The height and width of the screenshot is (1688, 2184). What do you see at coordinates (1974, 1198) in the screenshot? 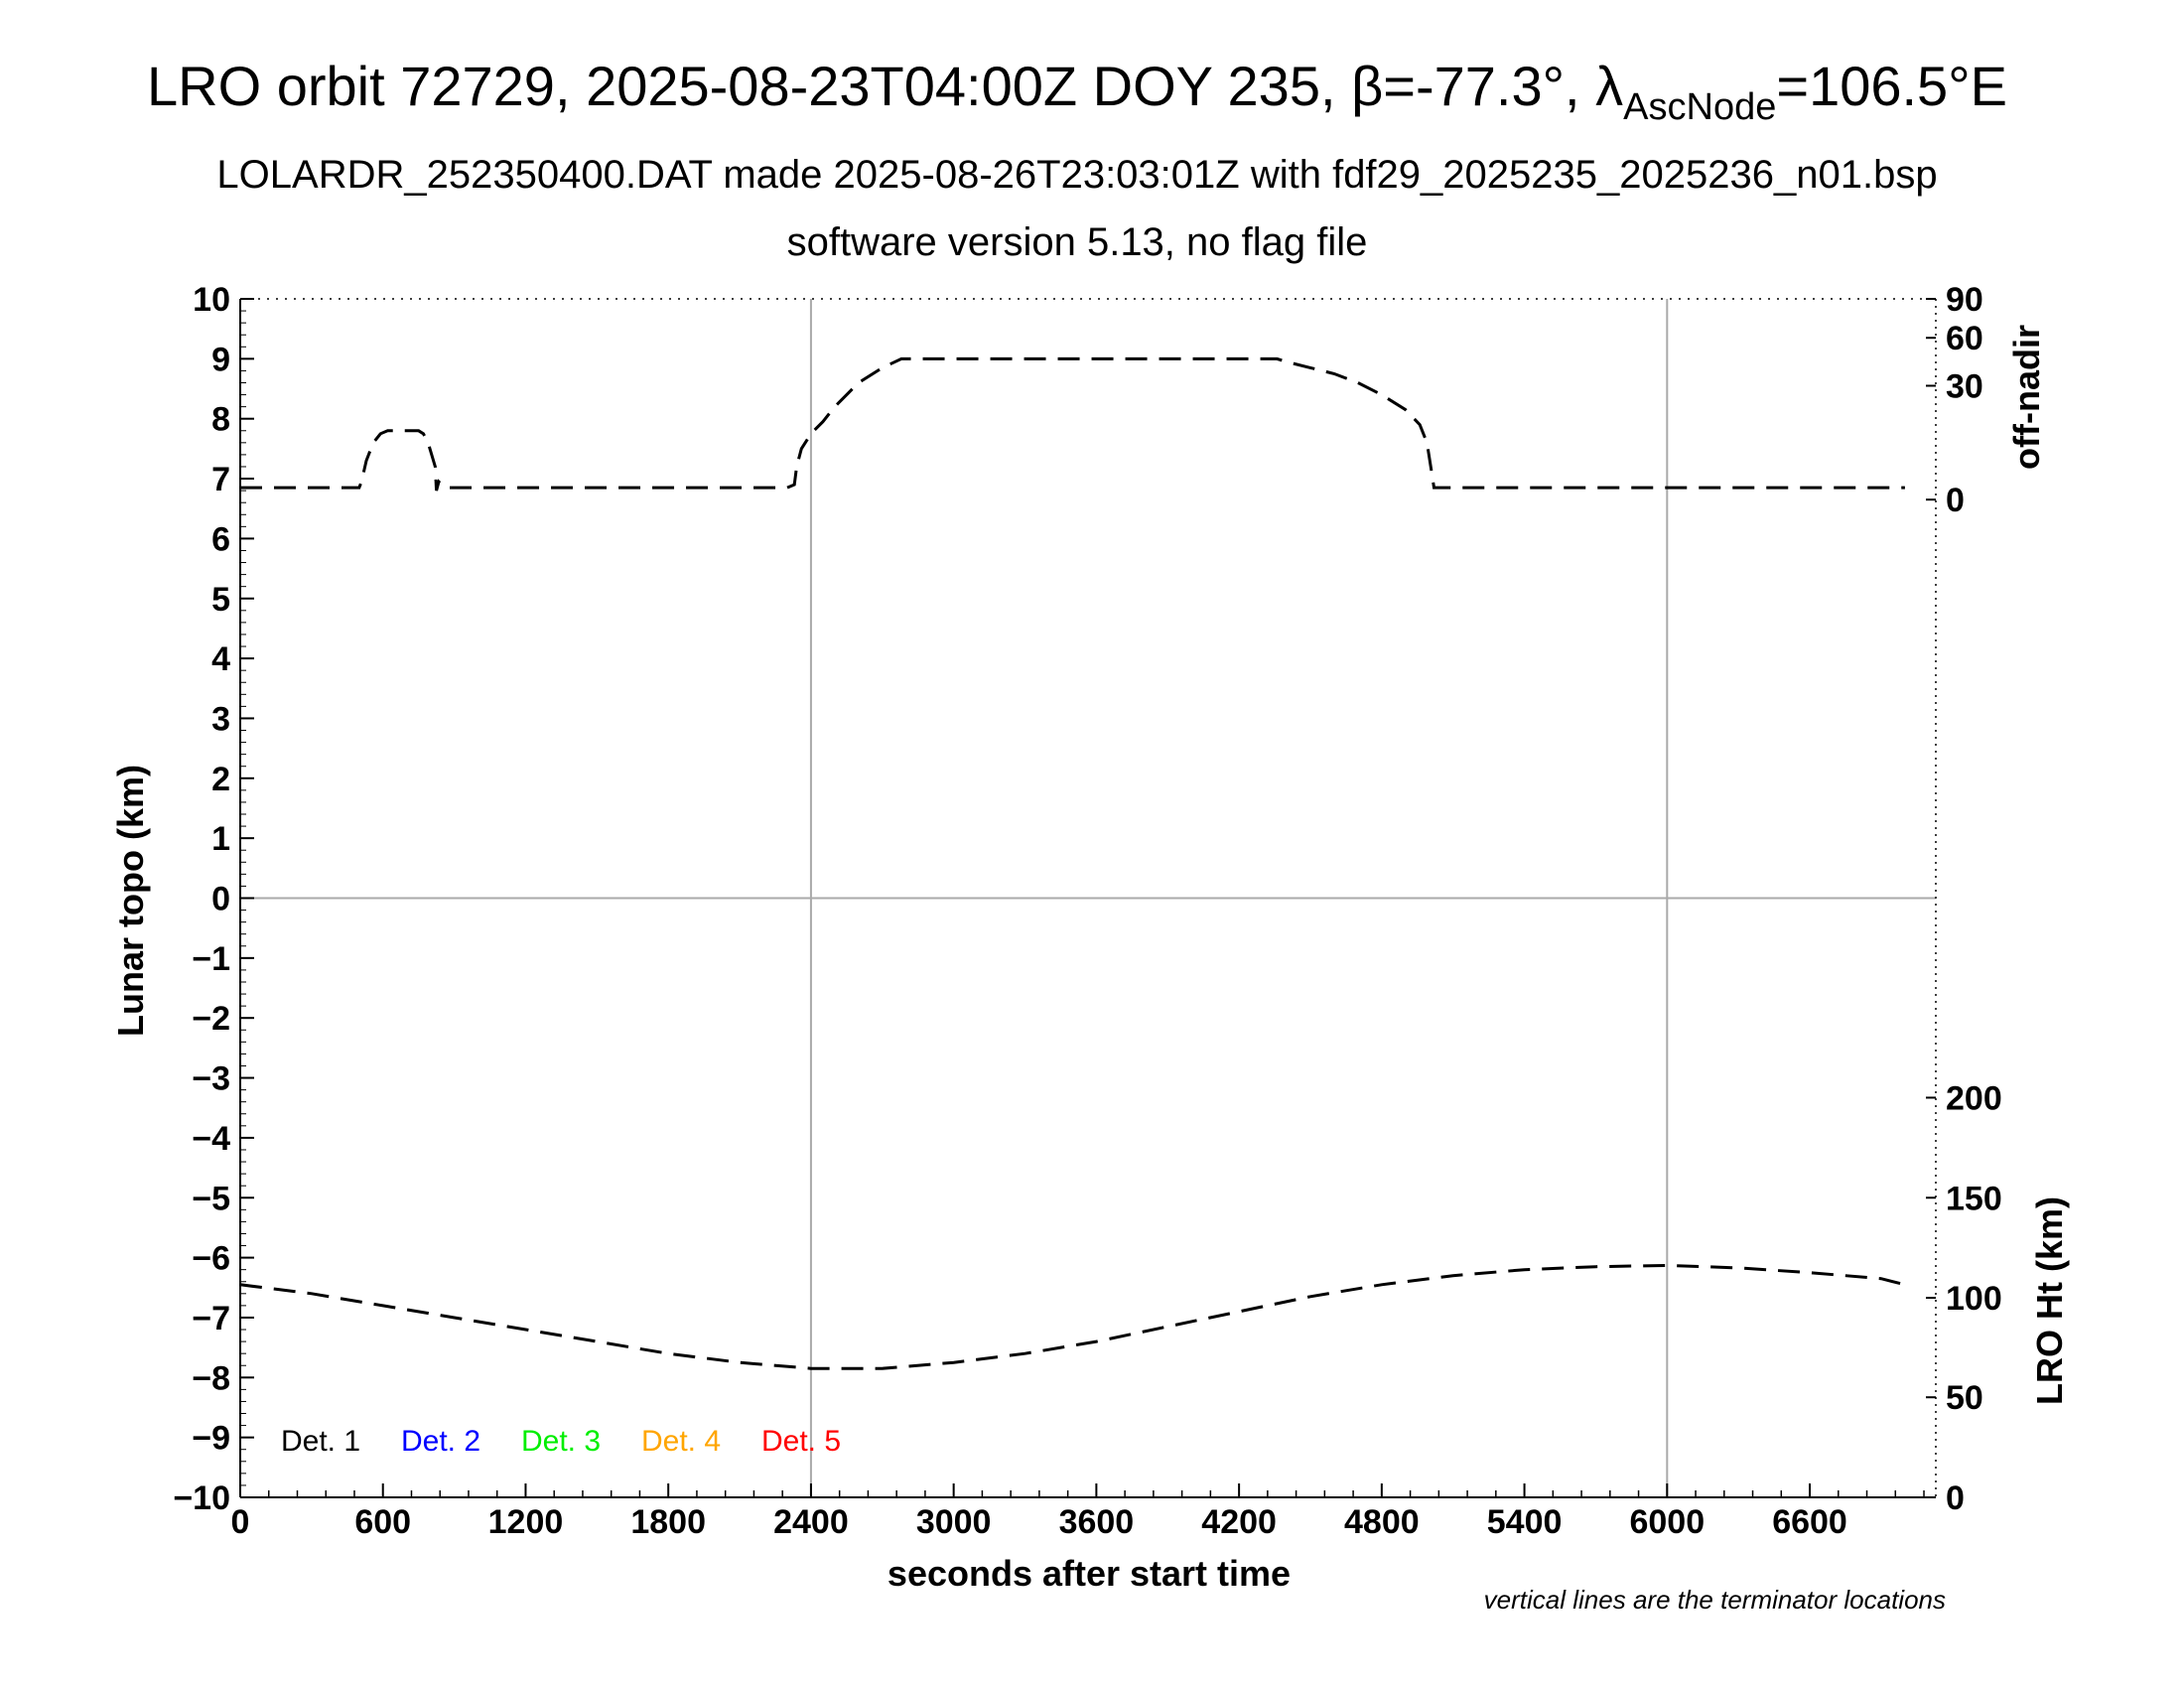
I see `right-tick-label: 150` at bounding box center [1974, 1198].